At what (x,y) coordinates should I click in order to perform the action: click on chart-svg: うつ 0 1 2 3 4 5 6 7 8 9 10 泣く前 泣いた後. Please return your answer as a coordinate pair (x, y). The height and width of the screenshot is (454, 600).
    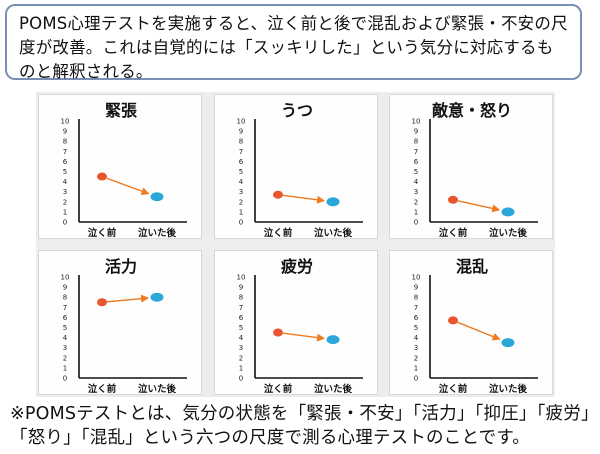
    Looking at the image, I should click on (300, 170).